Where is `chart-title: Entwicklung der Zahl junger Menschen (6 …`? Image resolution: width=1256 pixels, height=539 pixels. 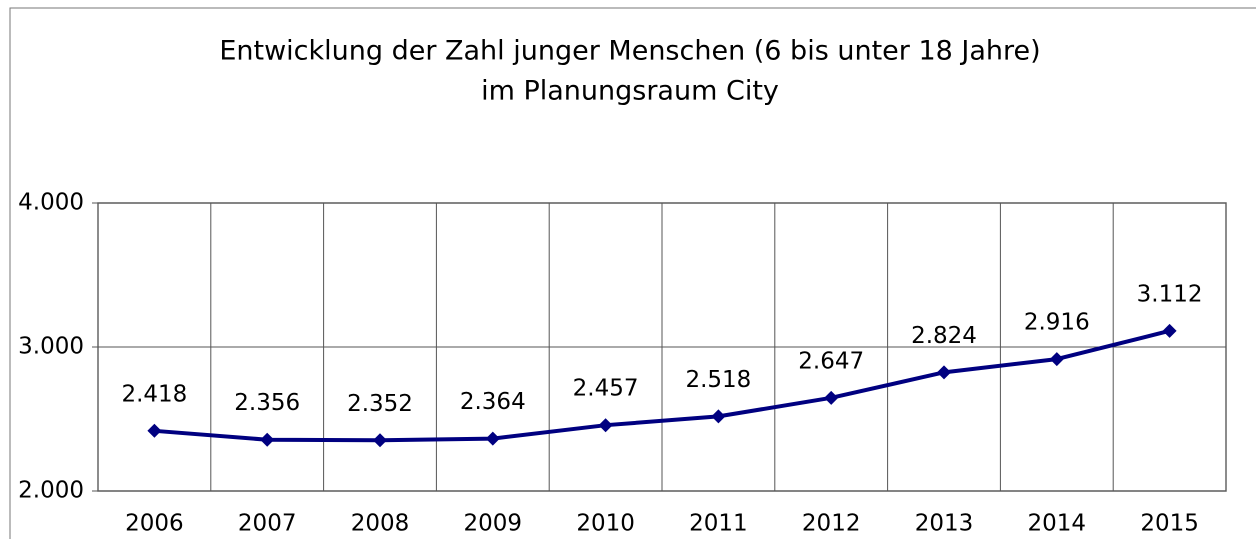
chart-title: Entwicklung der Zahl junger Menschen (6 … is located at coordinates (629, 51).